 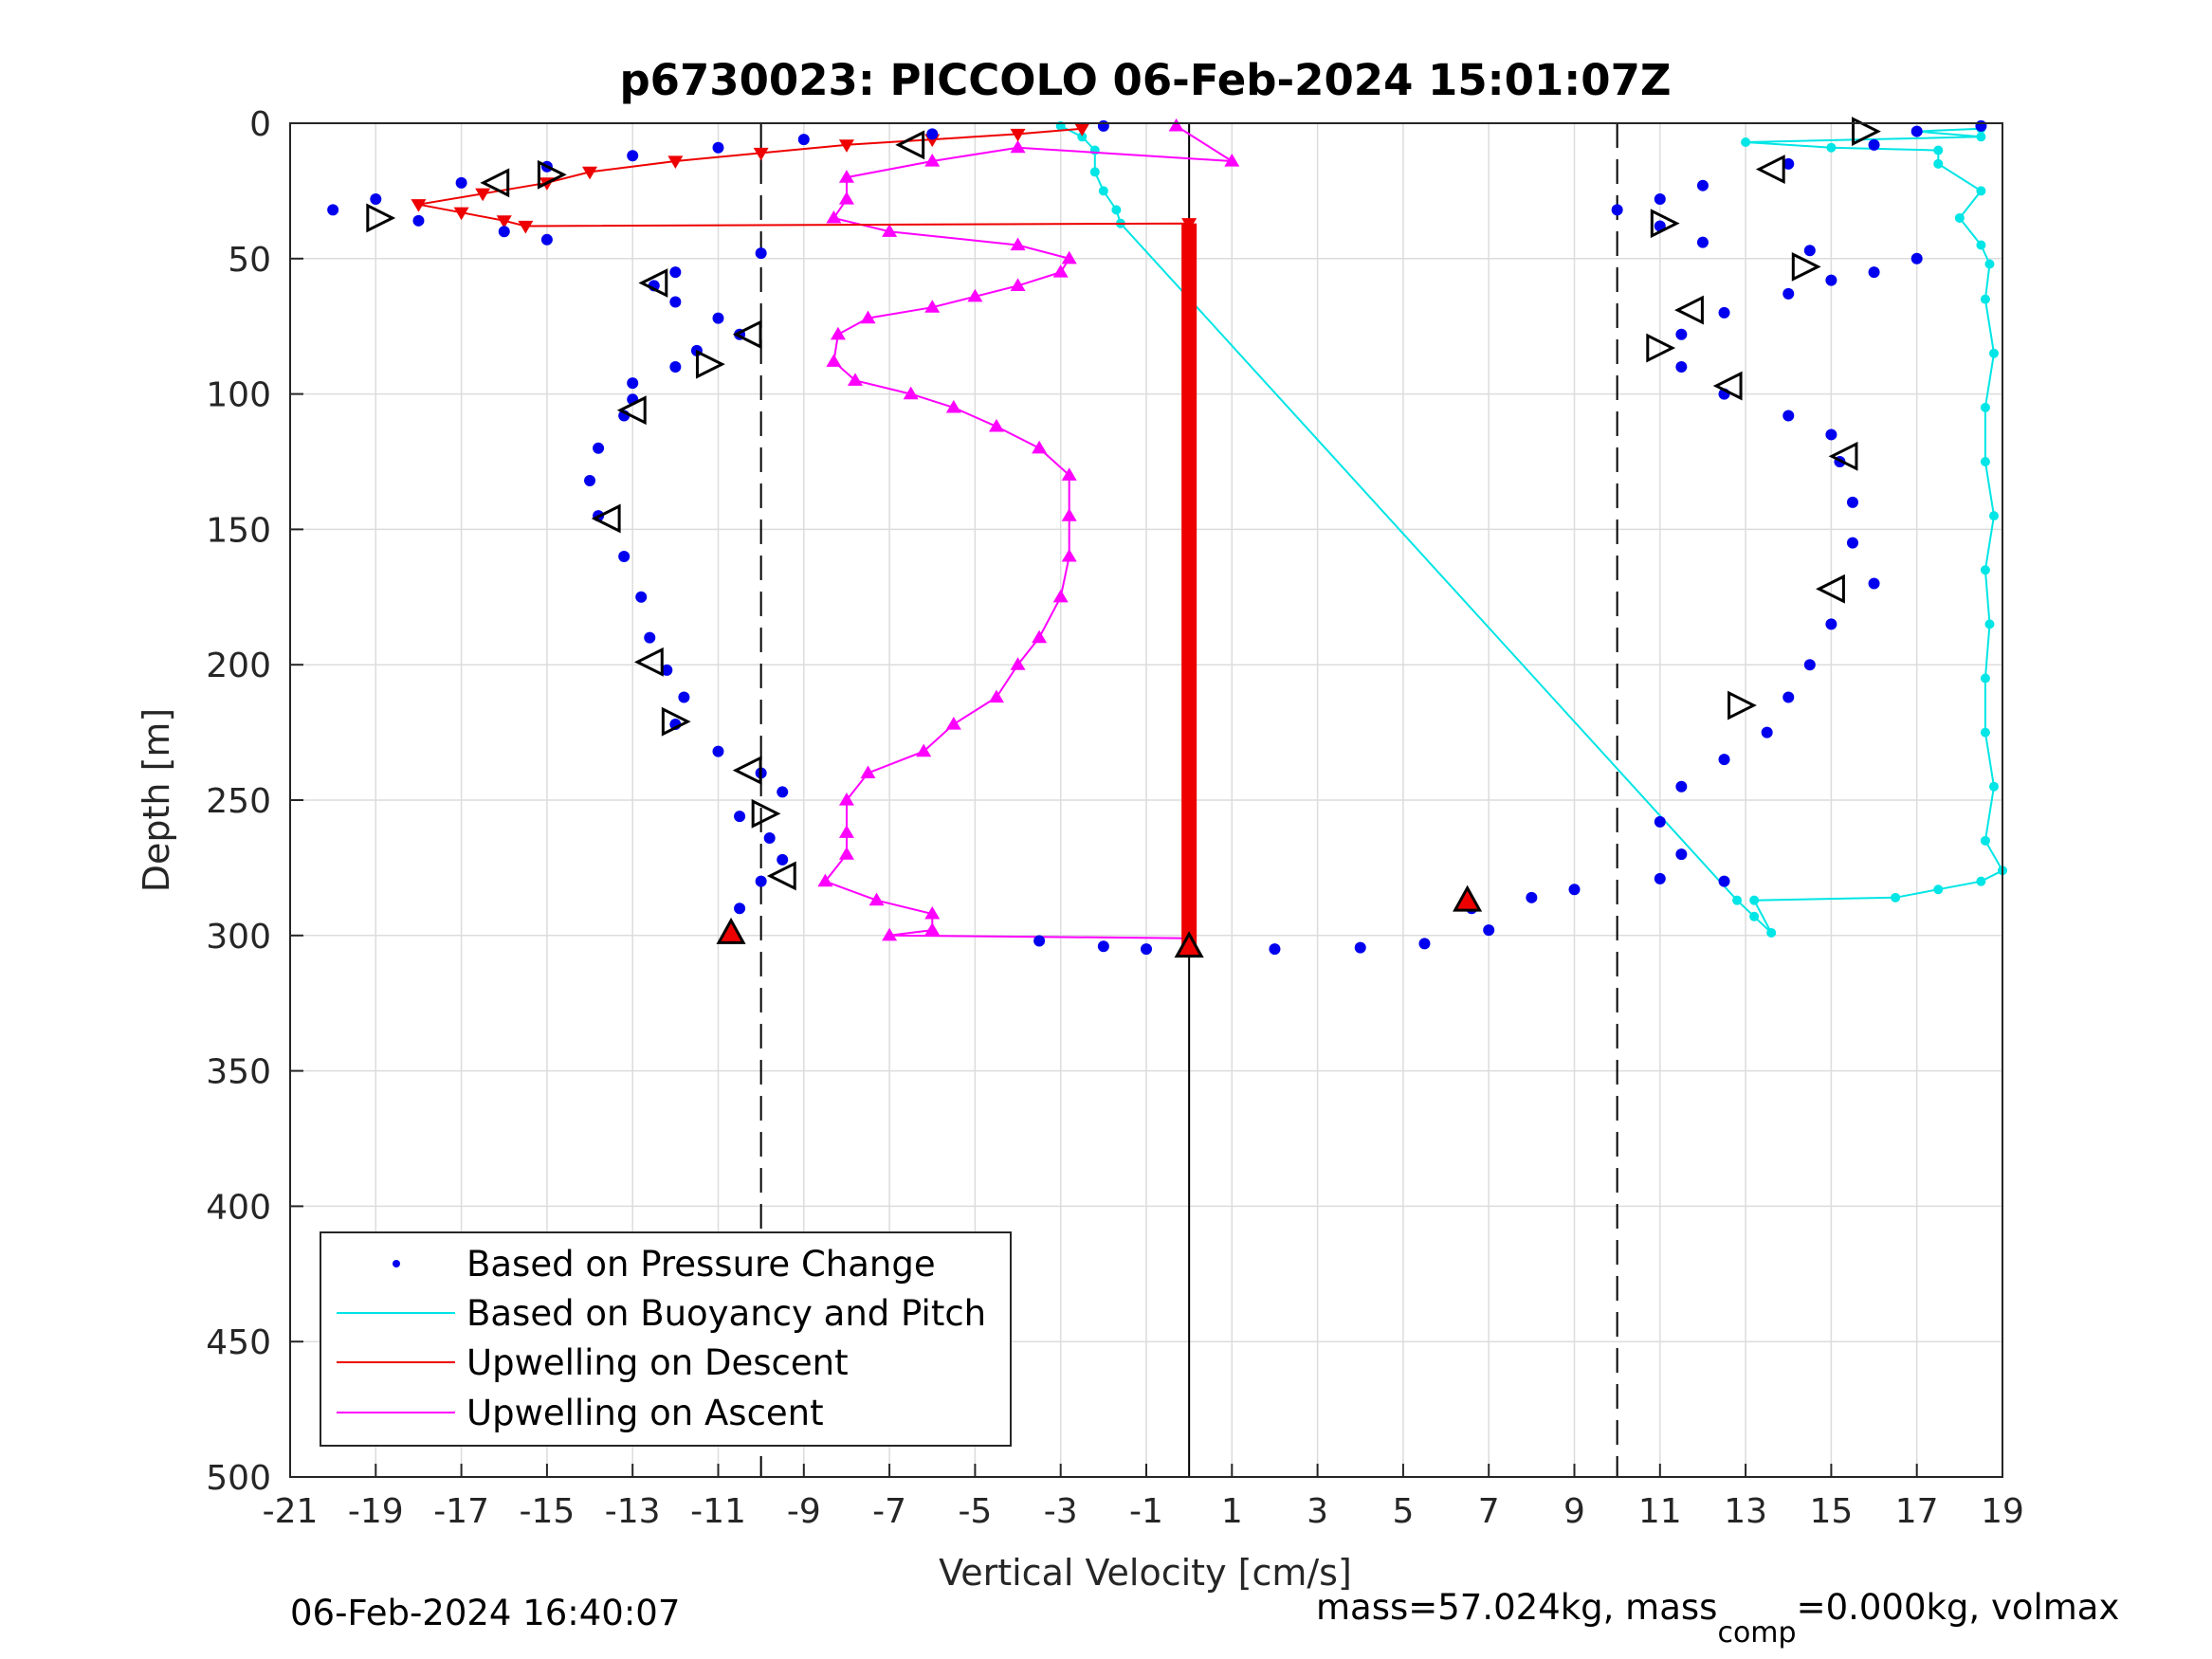 What do you see at coordinates (238, 1342) in the screenshot?
I see `y-tick-label: 450` at bounding box center [238, 1342].